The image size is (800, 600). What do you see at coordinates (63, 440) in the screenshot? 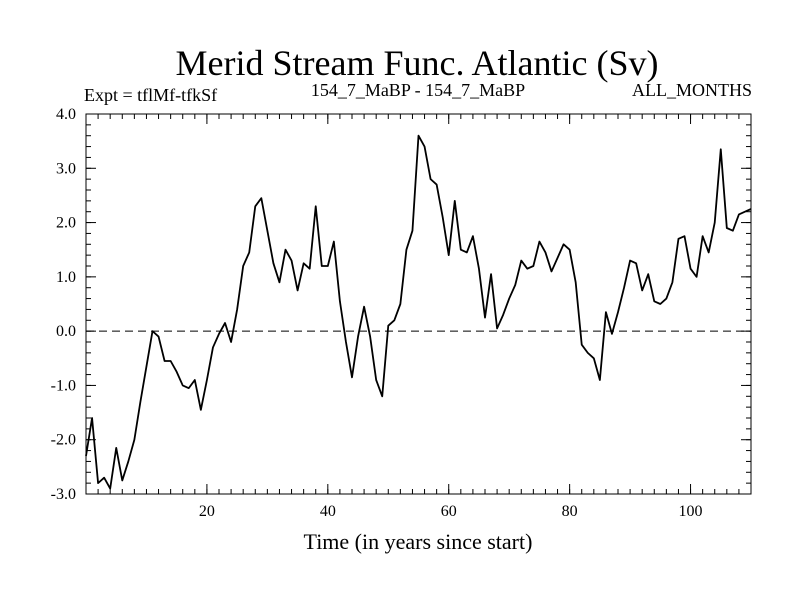
I see `y-tick-label: -2.0` at bounding box center [63, 440].